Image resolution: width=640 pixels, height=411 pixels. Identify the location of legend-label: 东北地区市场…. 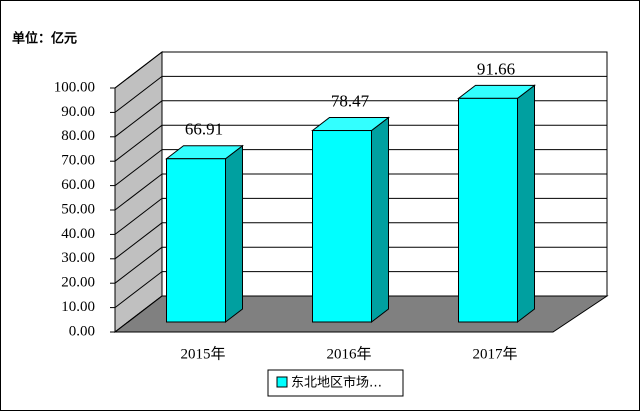
(336, 383).